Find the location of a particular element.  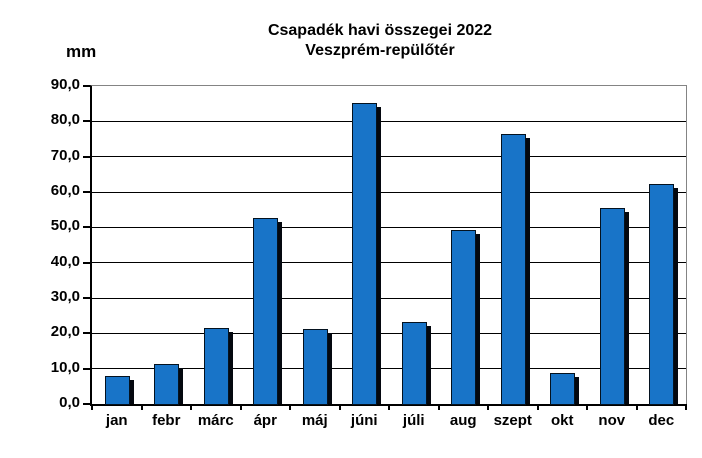

x-tick-label-jan: jan is located at coordinates (116, 420).